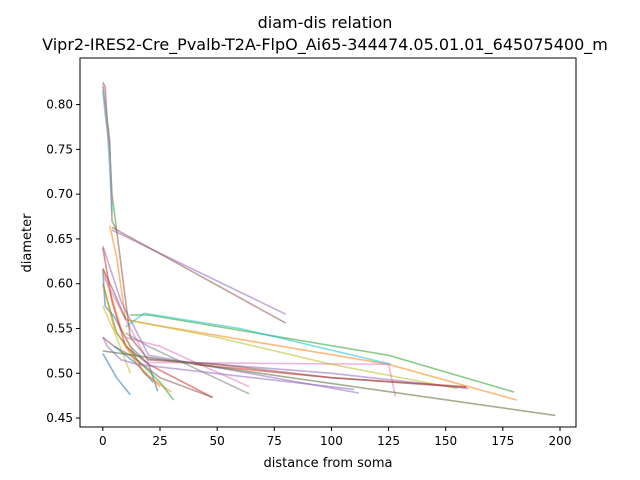  What do you see at coordinates (388, 441) in the screenshot?
I see `x-tick-label: 125` at bounding box center [388, 441].